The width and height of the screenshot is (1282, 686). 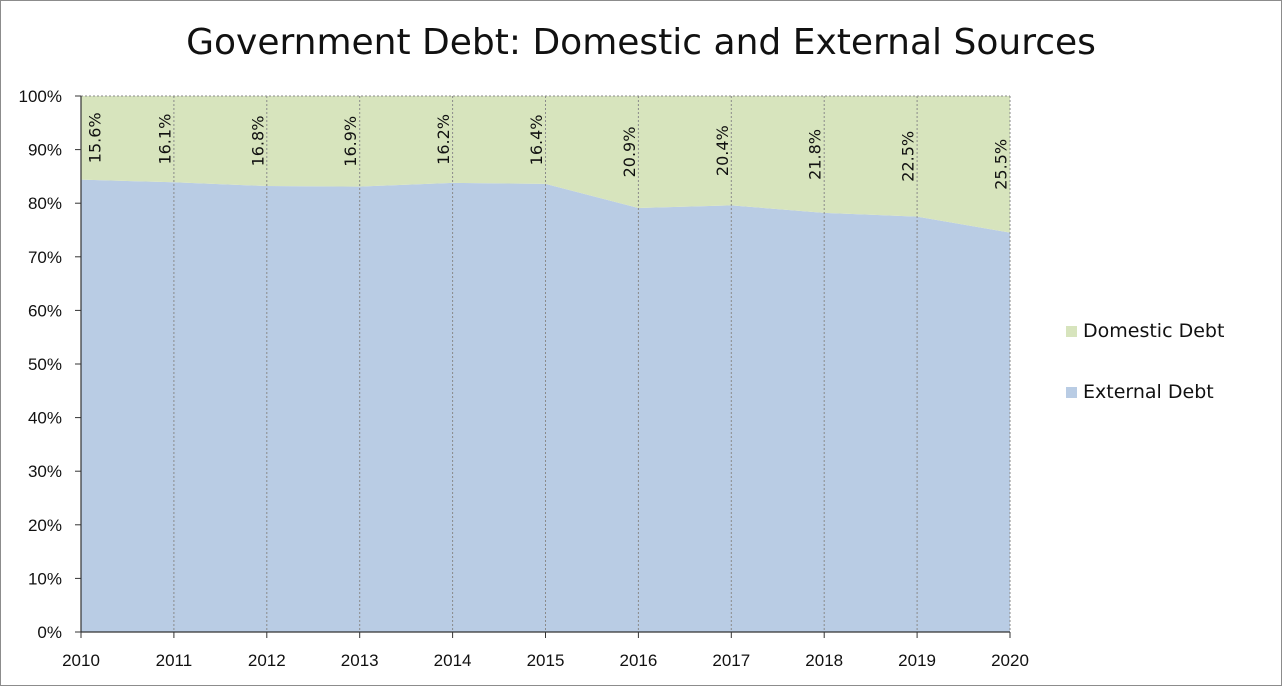 What do you see at coordinates (45, 418) in the screenshot?
I see `y-tick-label: 40%` at bounding box center [45, 418].